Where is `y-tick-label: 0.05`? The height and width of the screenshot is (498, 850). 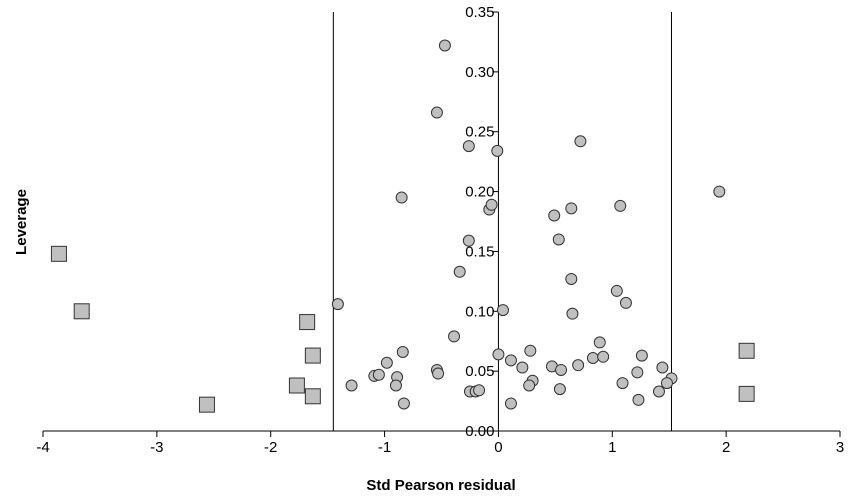
y-tick-label: 0.05 is located at coordinates (479, 371).